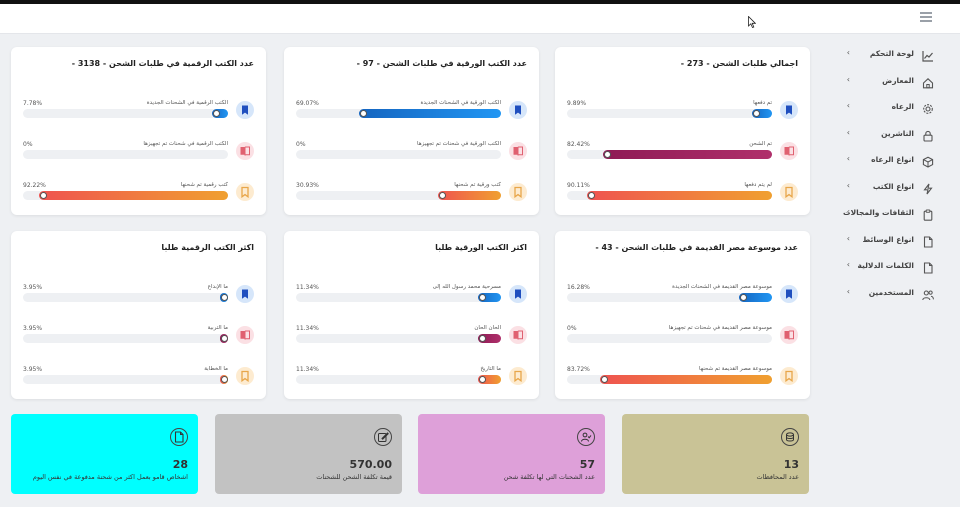 The width and height of the screenshot is (960, 507). What do you see at coordinates (216, 369) in the screenshot?
I see `progress-label: ما الخطابة` at bounding box center [216, 369].